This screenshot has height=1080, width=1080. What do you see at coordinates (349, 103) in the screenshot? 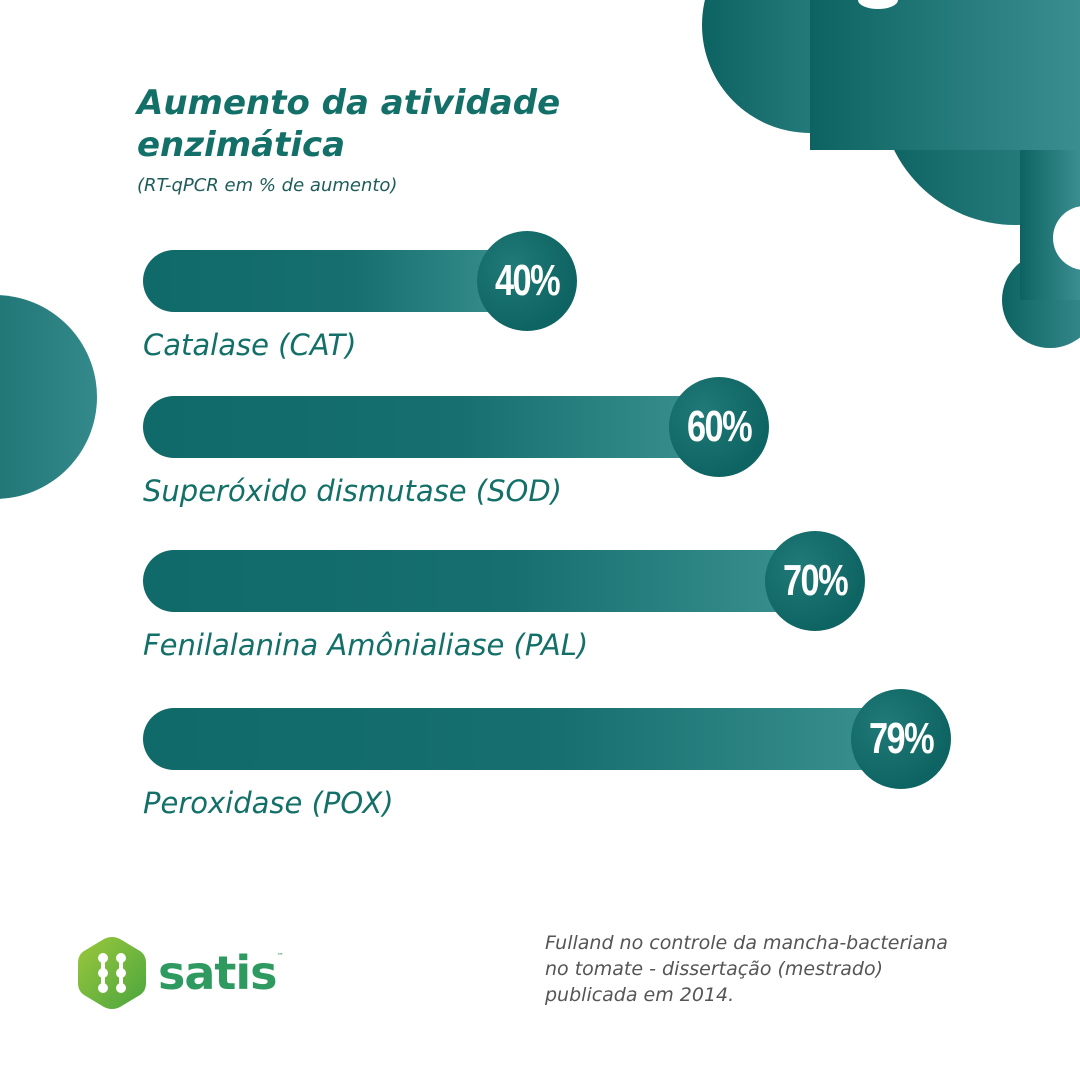
I see `title-line-1: Aumento da atividade` at bounding box center [349, 103].